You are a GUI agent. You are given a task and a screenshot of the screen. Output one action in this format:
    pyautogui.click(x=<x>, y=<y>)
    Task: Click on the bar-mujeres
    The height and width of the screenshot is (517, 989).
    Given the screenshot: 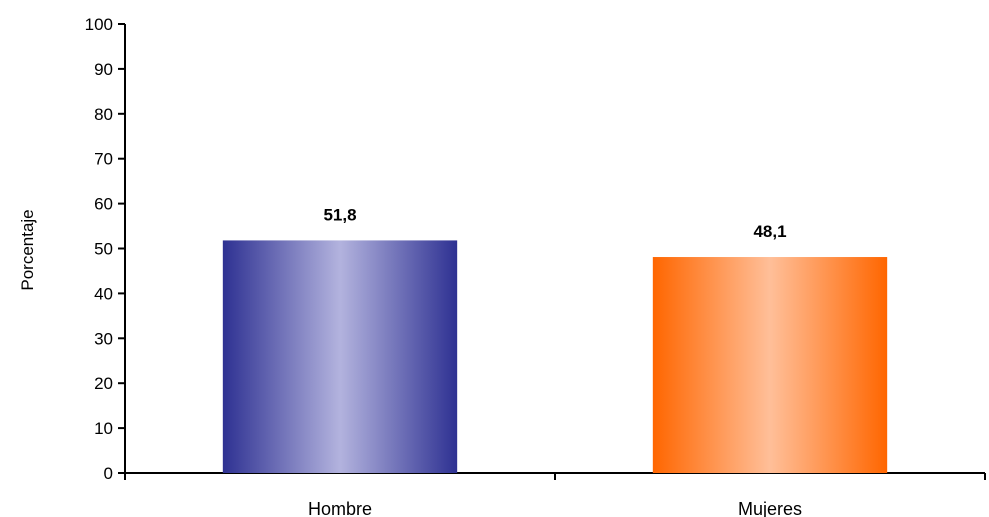 What is the action you would take?
    pyautogui.click(x=770, y=365)
    